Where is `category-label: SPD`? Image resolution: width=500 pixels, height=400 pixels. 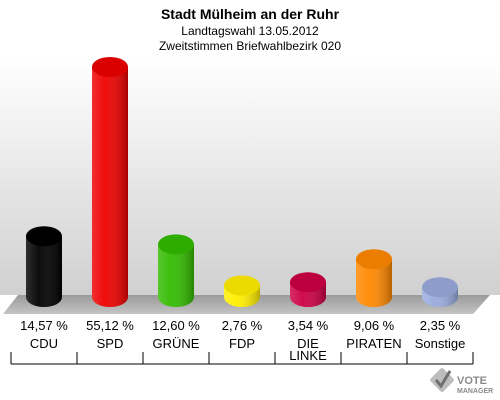
category-label: SPD is located at coordinates (110, 343).